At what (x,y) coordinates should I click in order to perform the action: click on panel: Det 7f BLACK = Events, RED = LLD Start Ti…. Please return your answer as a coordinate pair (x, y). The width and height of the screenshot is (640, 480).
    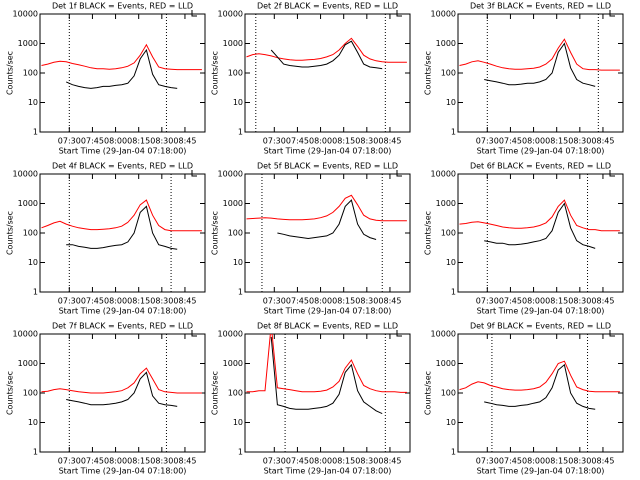
    Looking at the image, I should click on (106, 399).